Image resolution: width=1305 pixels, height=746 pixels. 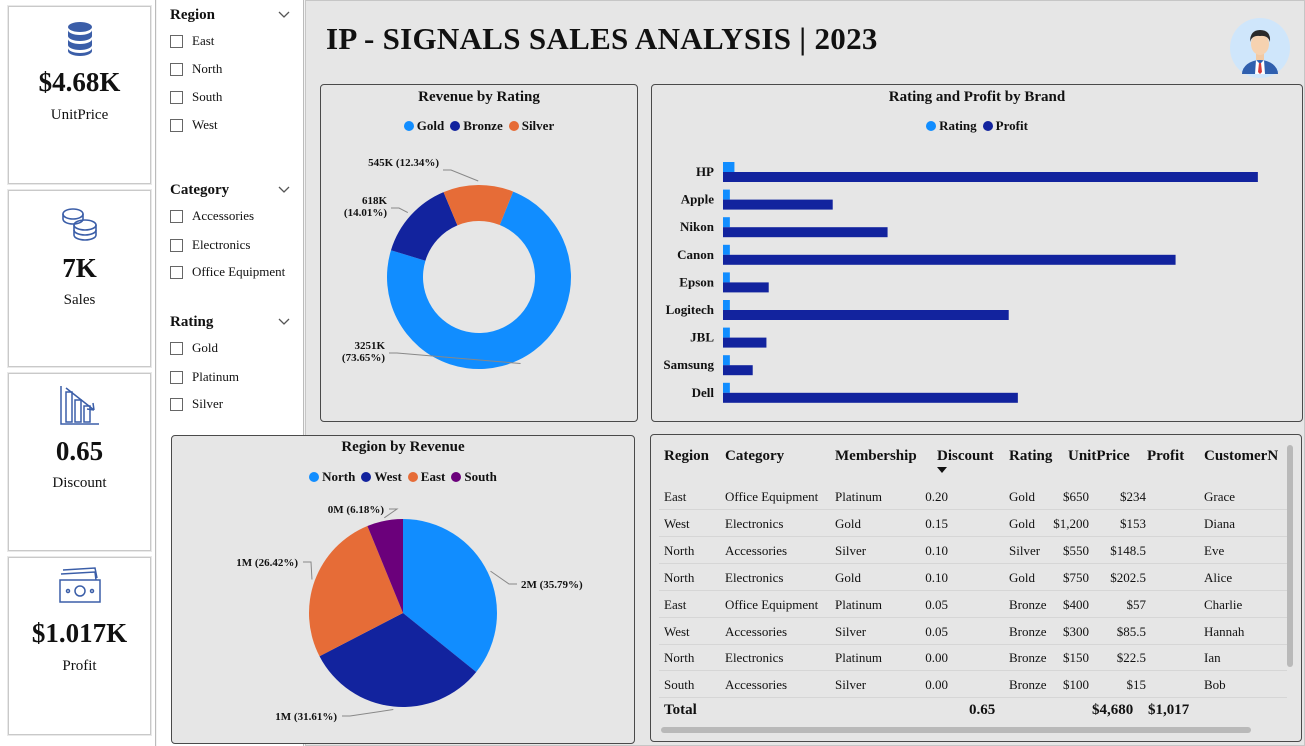 What do you see at coordinates (602, 38) in the screenshot?
I see `page-title: IP - SIGNALS SALES ANALYSIS | 2023` at bounding box center [602, 38].